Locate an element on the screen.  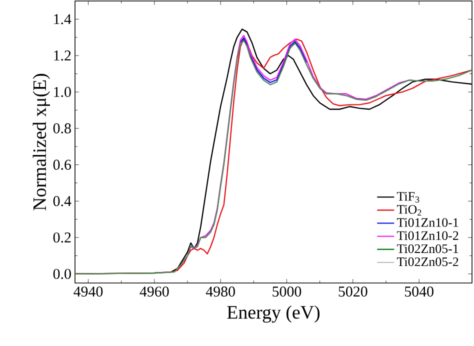
x-tick-label: 5040 is located at coordinates (419, 291).